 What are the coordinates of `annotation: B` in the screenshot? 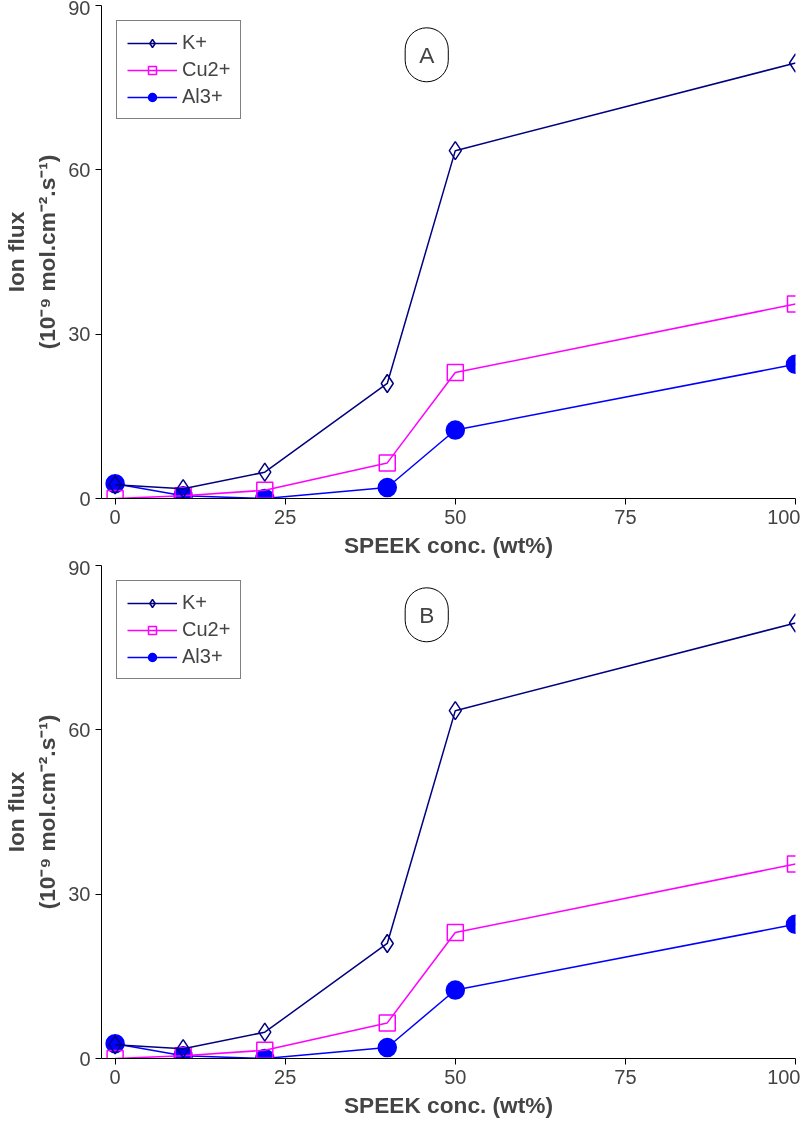 It's located at (427, 614).